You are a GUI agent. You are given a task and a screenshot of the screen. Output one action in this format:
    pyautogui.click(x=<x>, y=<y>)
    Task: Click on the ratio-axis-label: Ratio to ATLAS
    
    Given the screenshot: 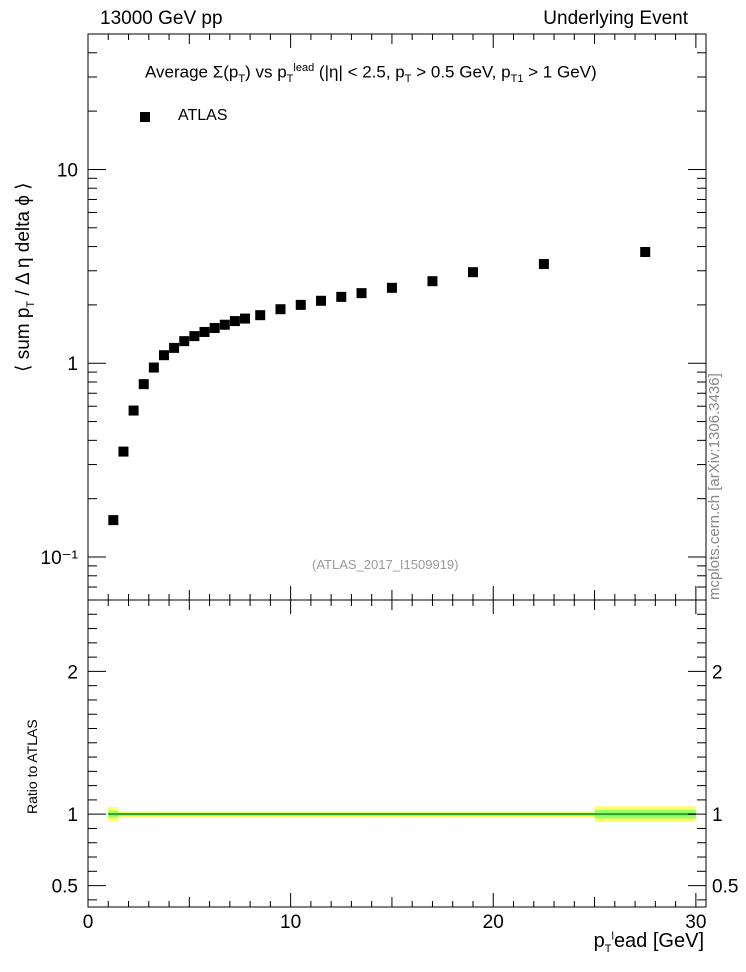 What is the action you would take?
    pyautogui.click(x=32, y=766)
    